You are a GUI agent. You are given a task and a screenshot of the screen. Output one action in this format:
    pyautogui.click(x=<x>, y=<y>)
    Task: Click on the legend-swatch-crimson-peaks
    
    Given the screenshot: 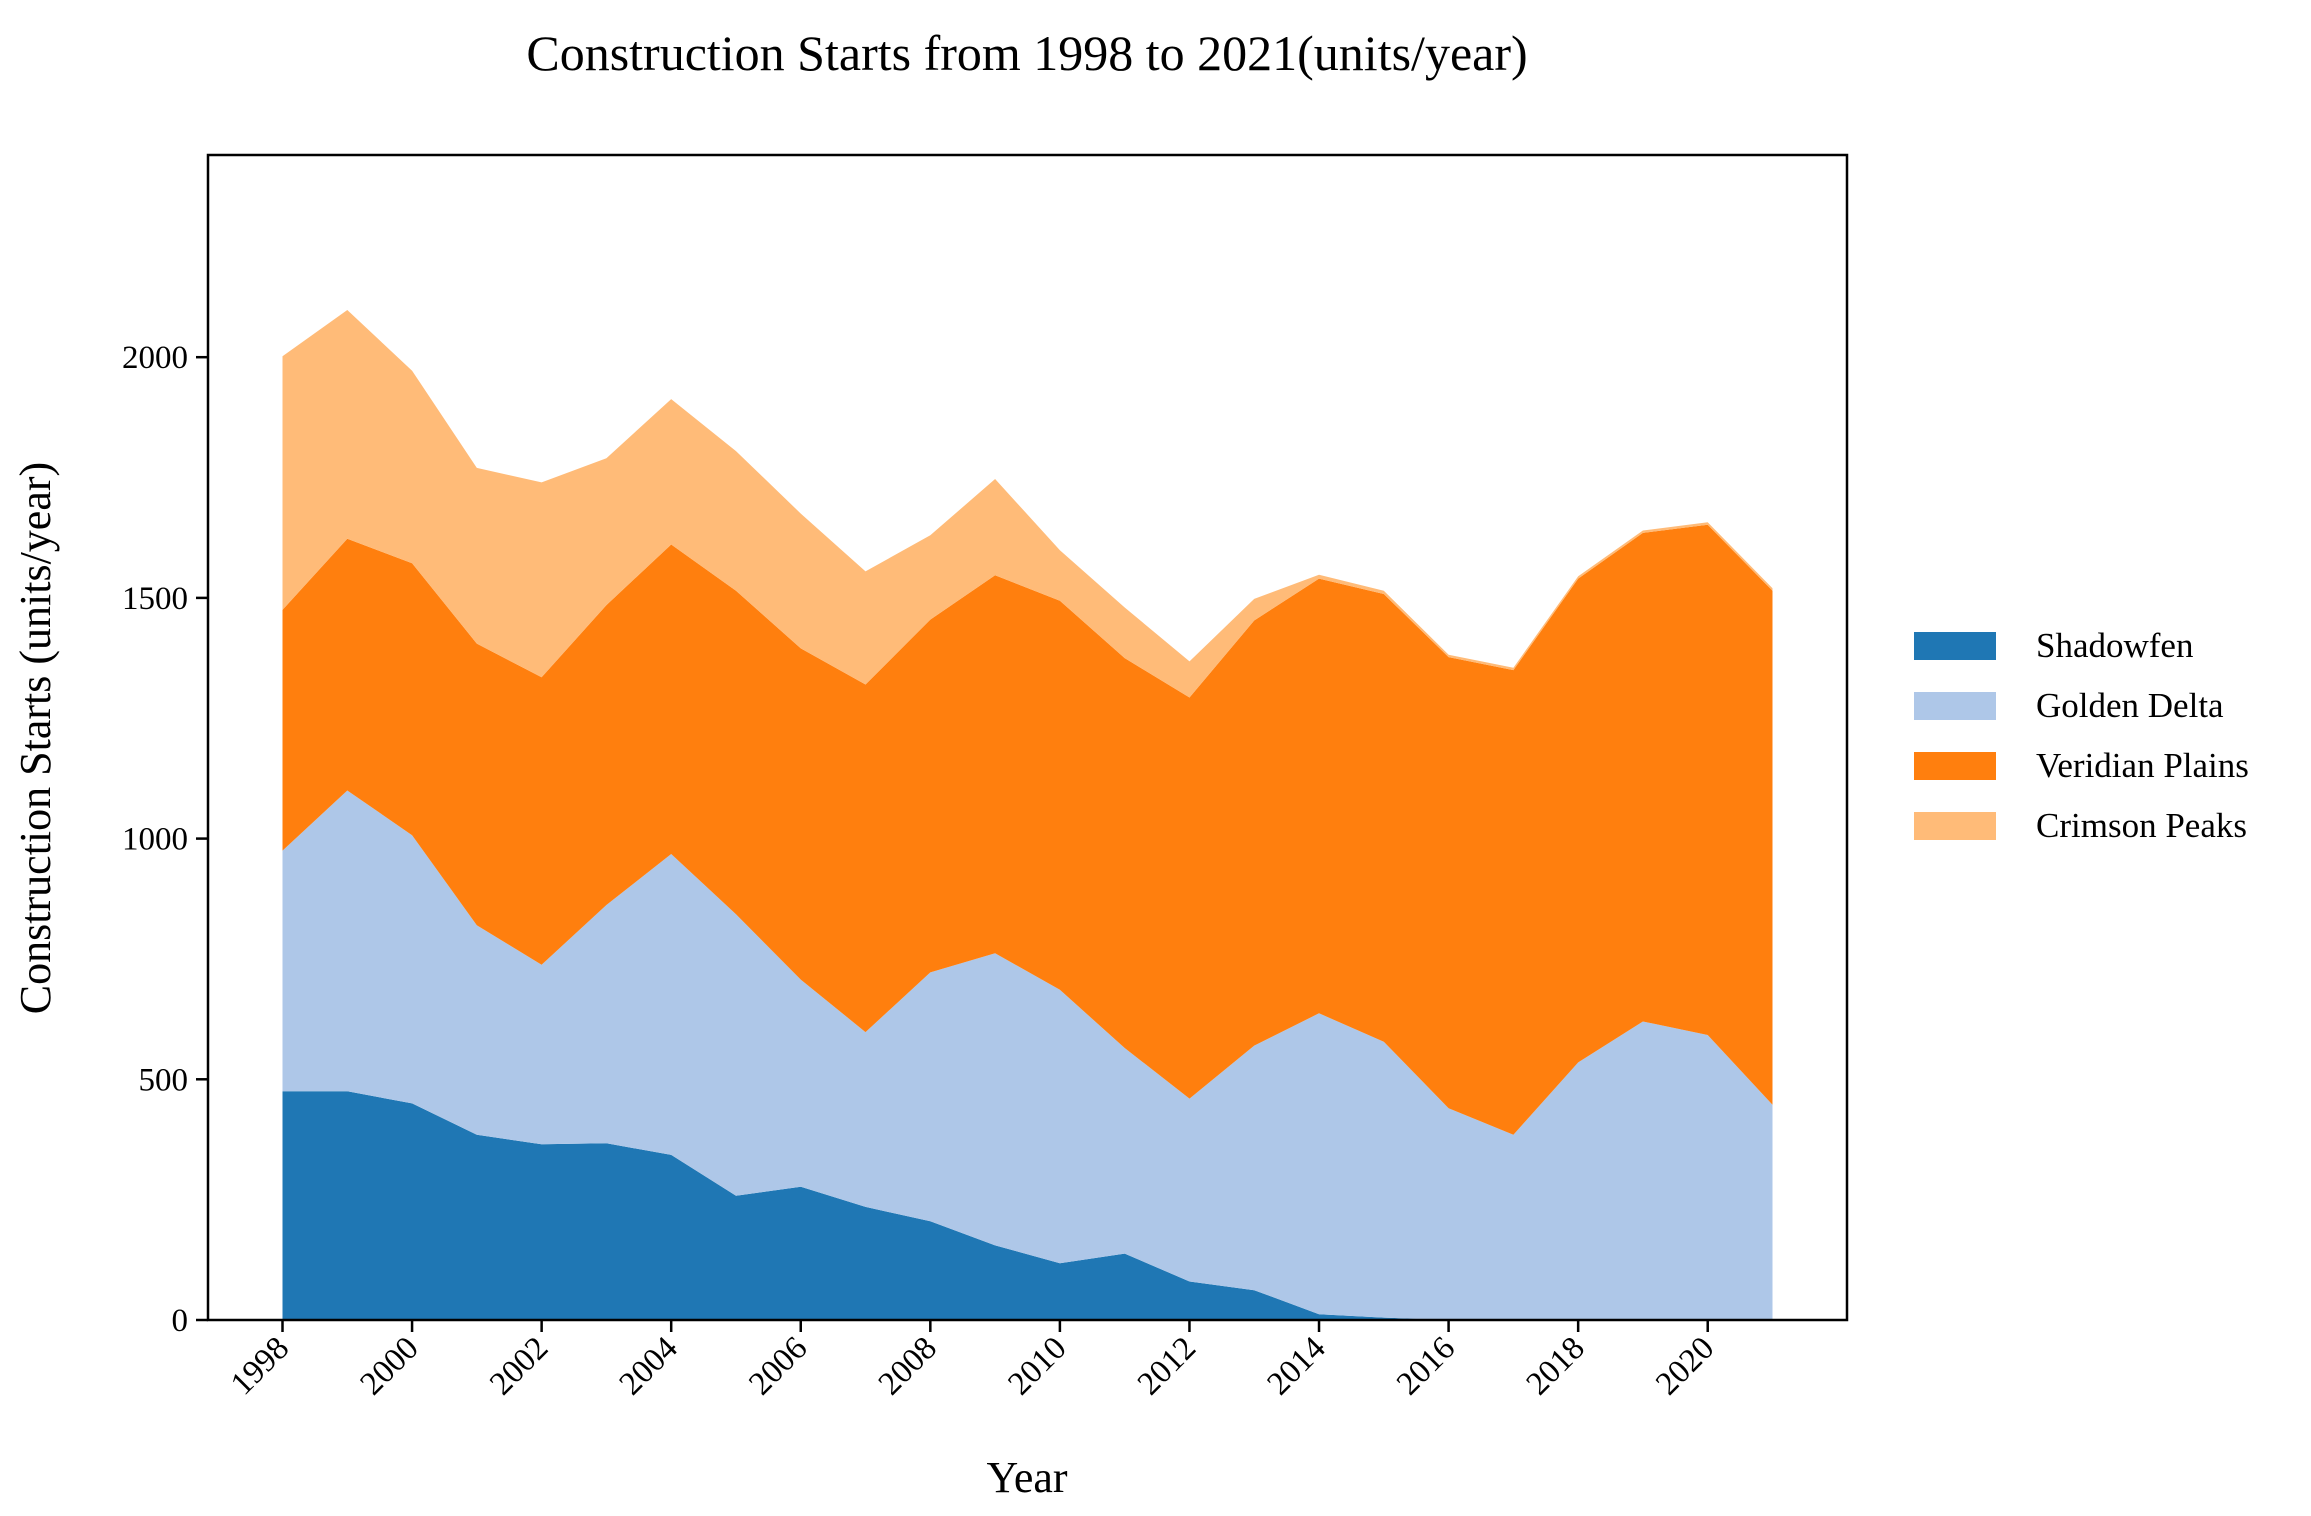 What is the action you would take?
    pyautogui.click(x=1955, y=826)
    